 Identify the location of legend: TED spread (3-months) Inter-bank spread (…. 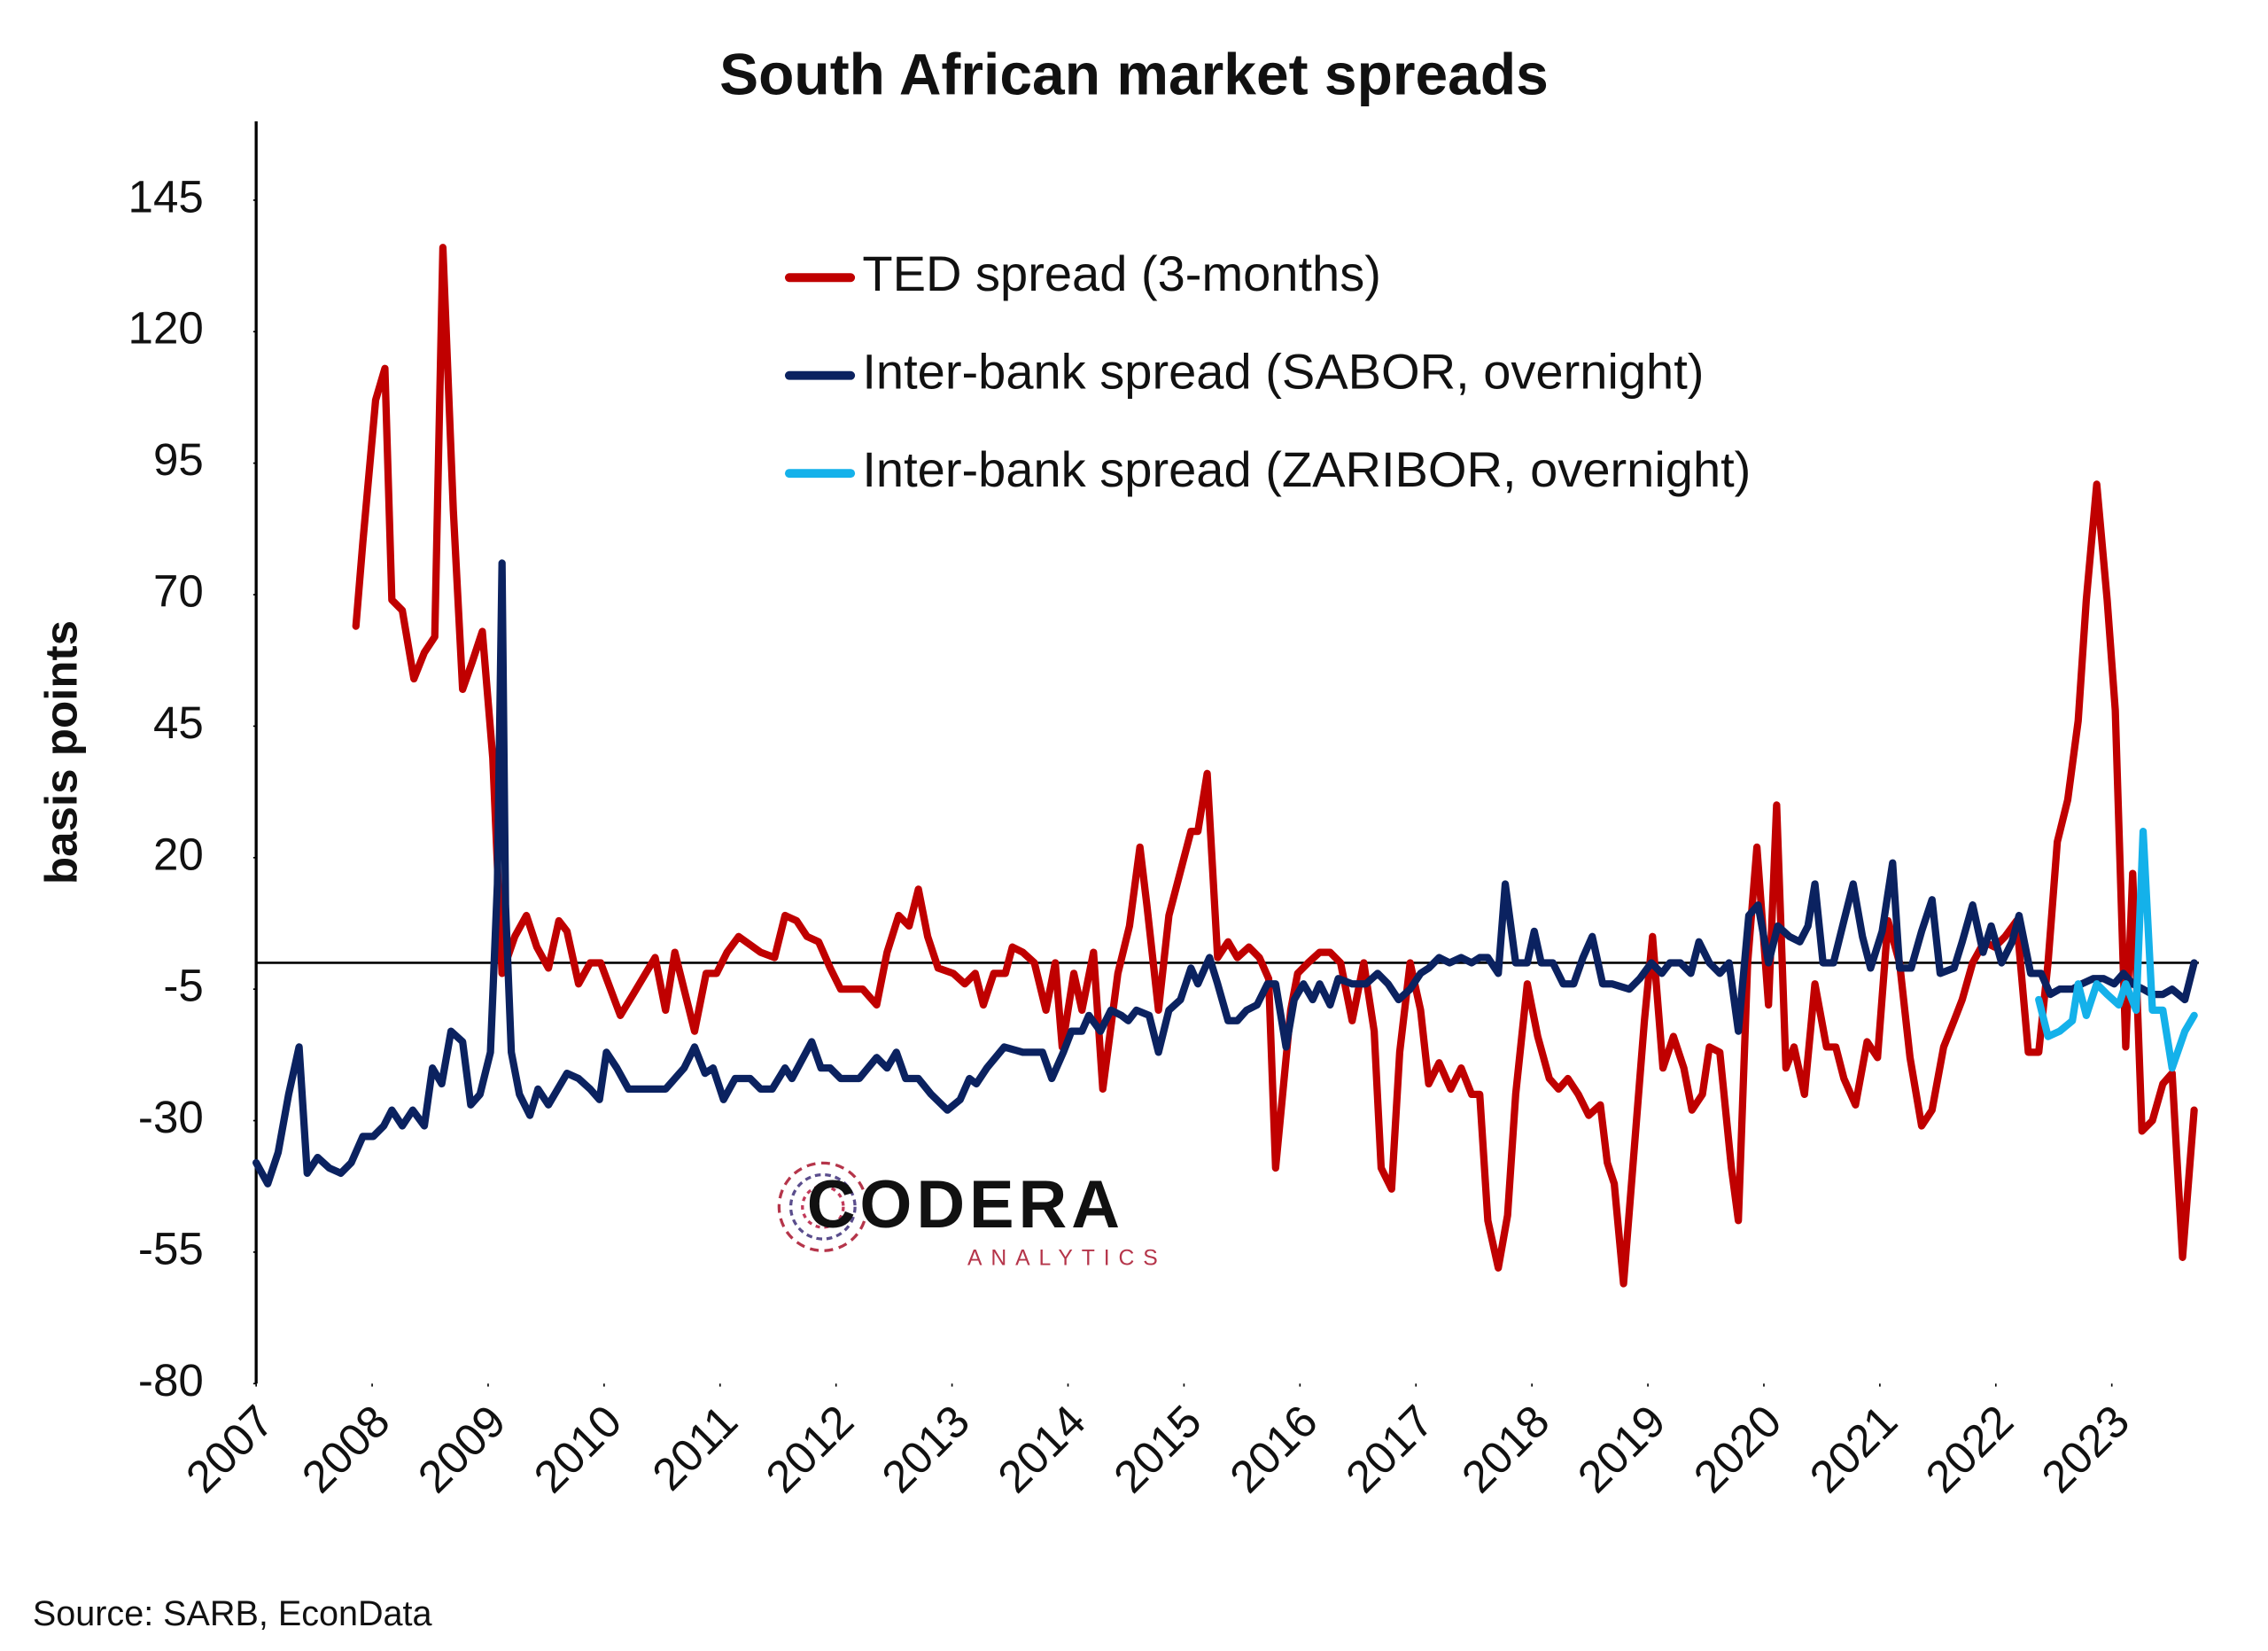
(1267, 371).